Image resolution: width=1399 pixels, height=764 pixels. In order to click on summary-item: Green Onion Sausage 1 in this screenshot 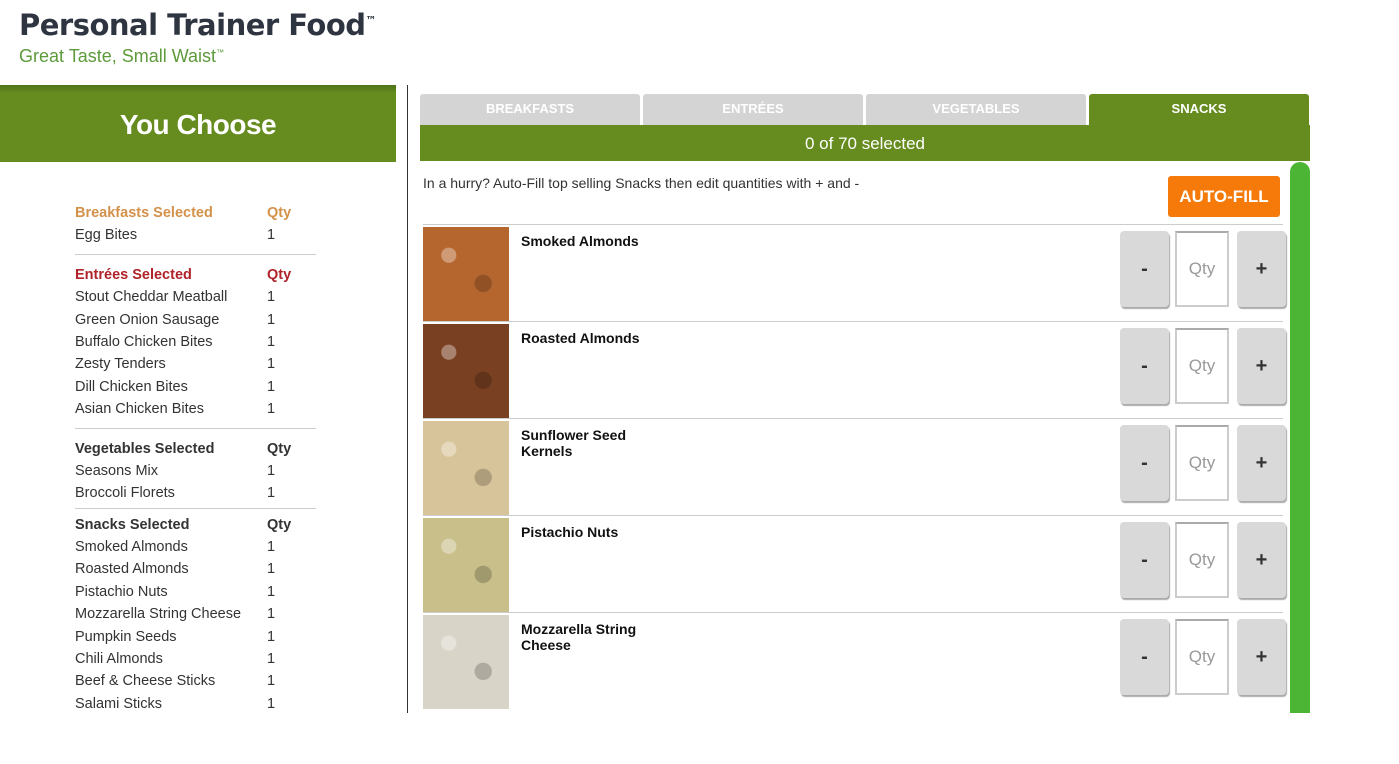, I will do `click(195, 320)`.